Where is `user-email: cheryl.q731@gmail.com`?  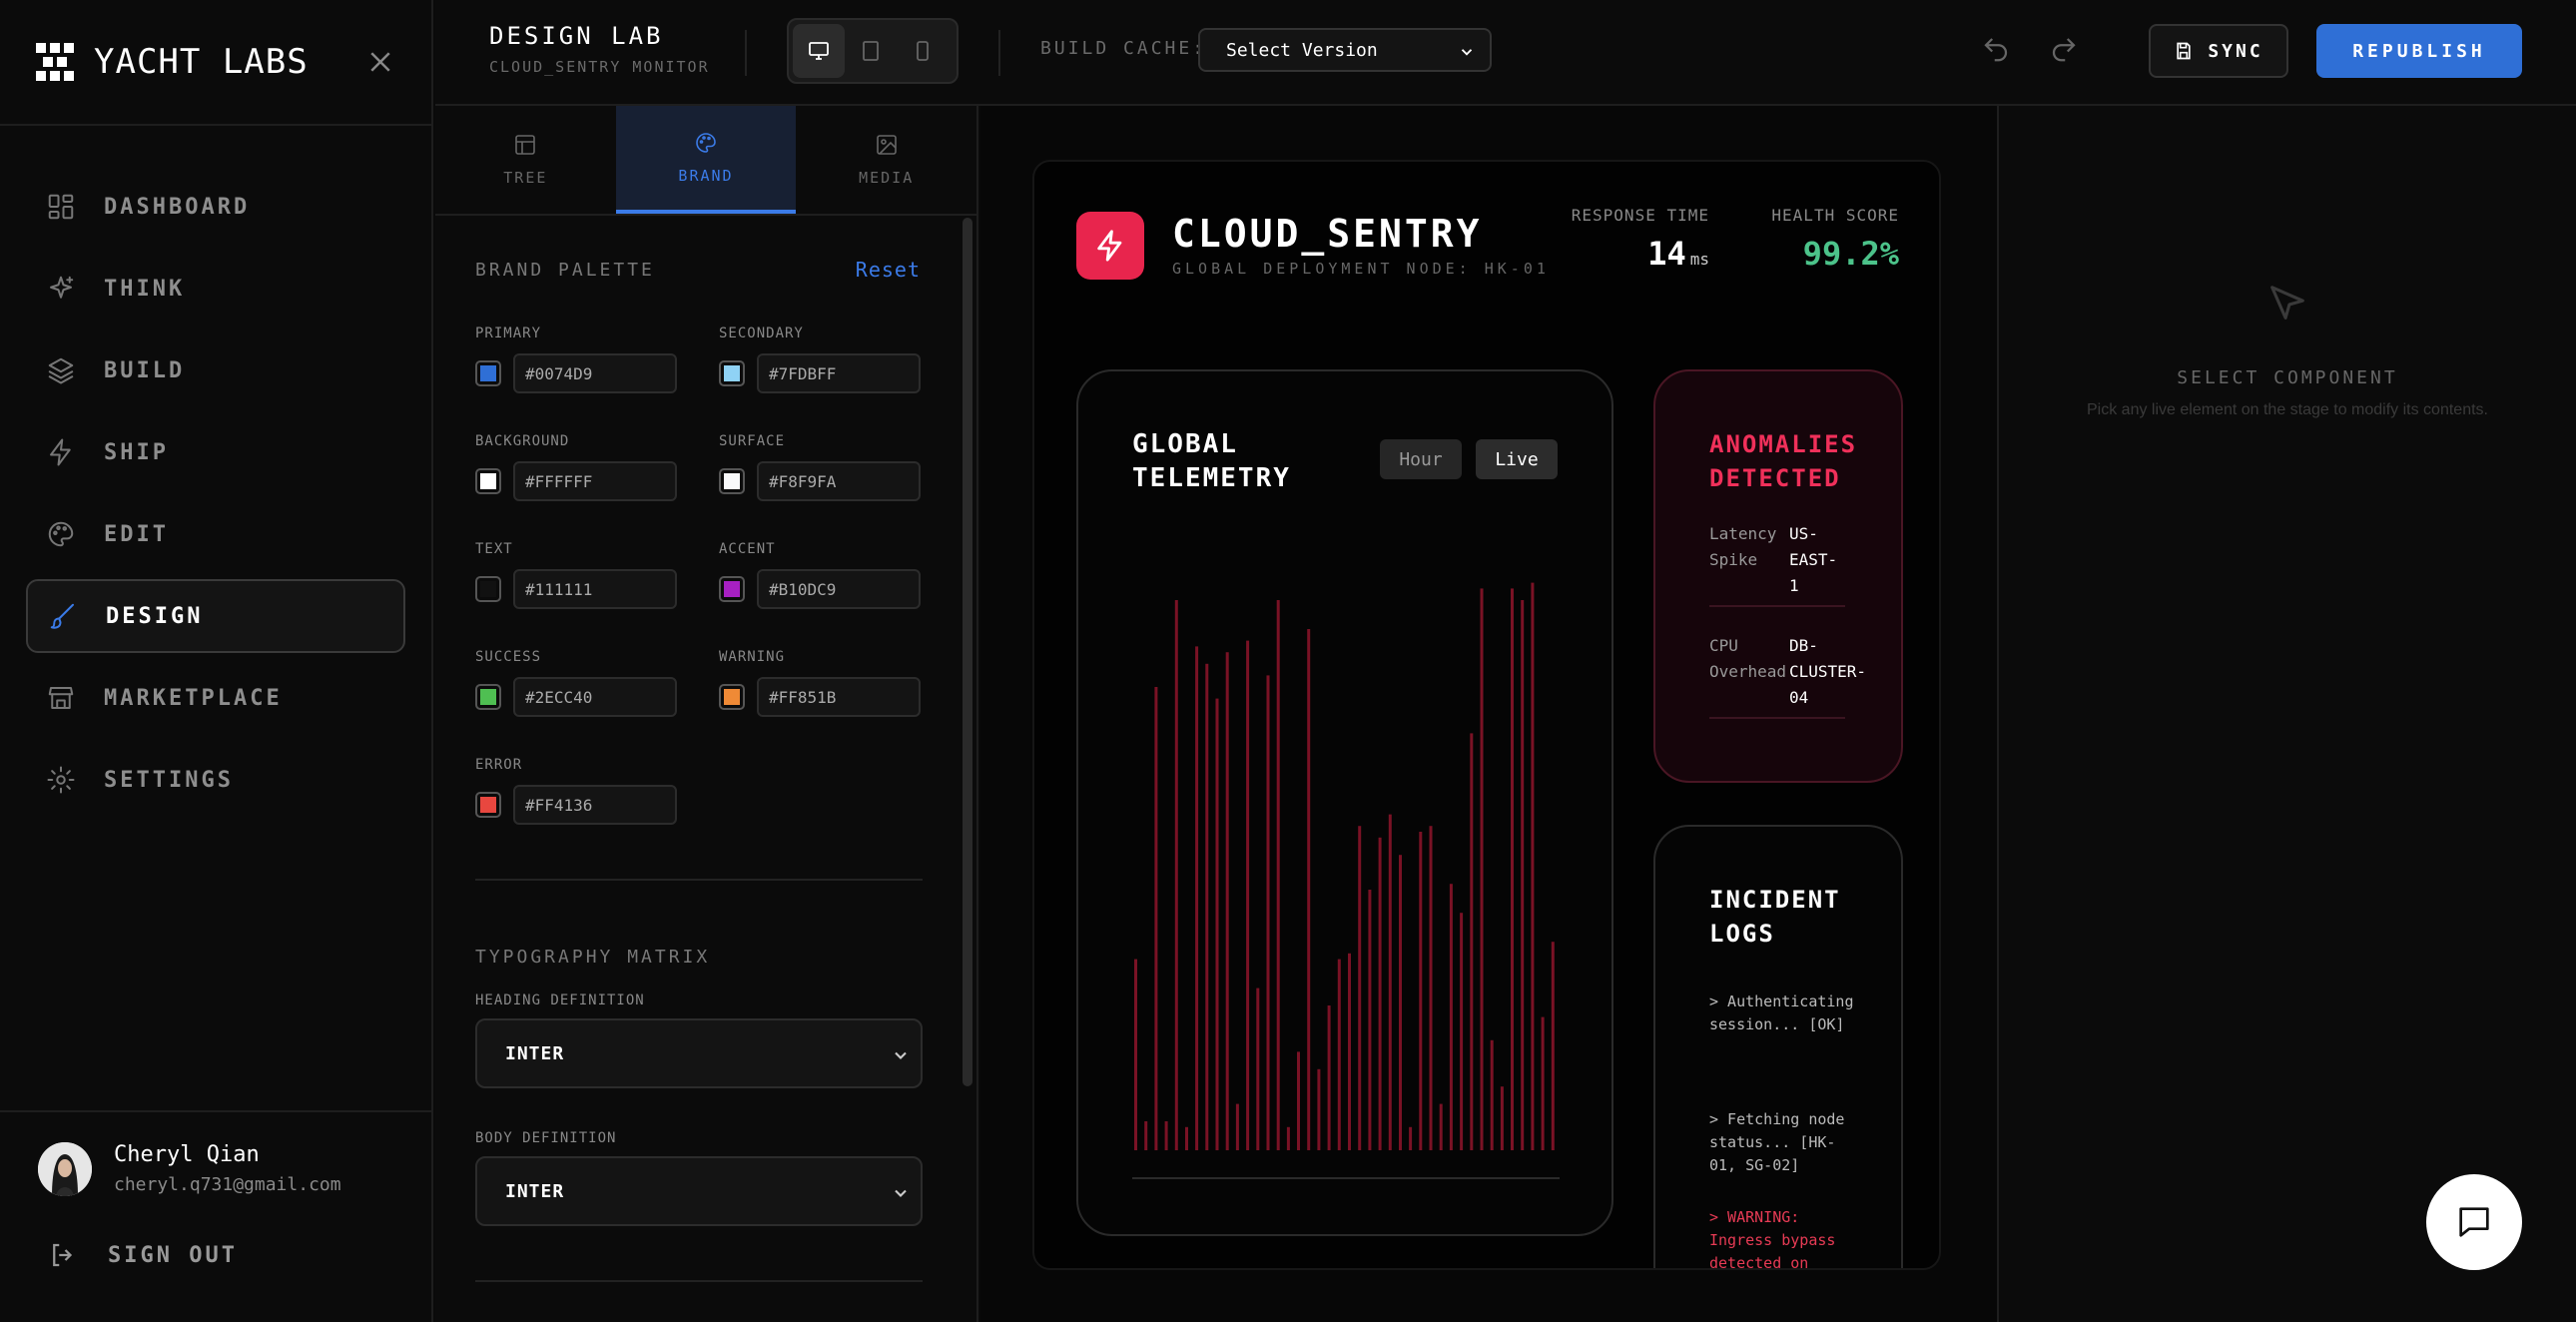 user-email: cheryl.q731@gmail.com is located at coordinates (227, 1184).